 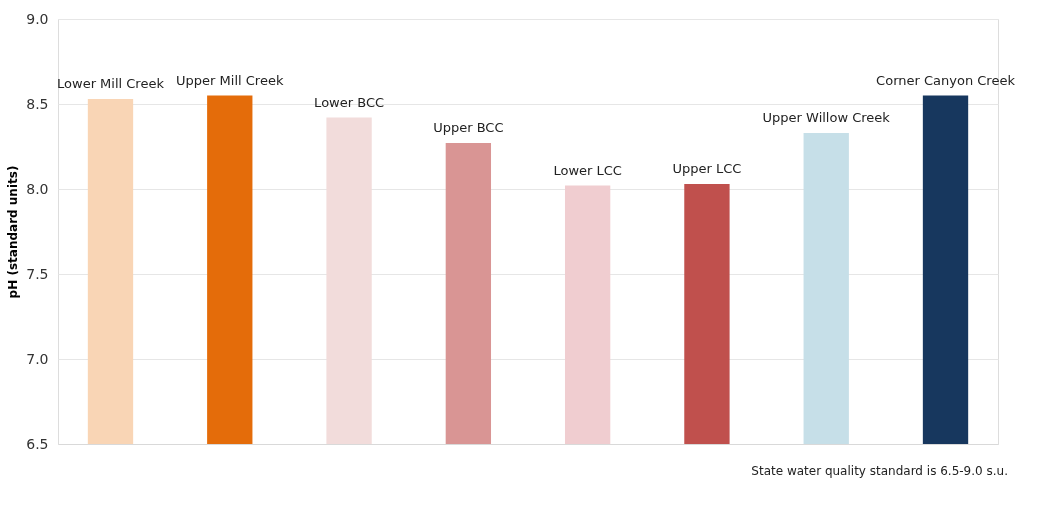 What do you see at coordinates (37, 443) in the screenshot?
I see `y-tick-label: 6.5` at bounding box center [37, 443].